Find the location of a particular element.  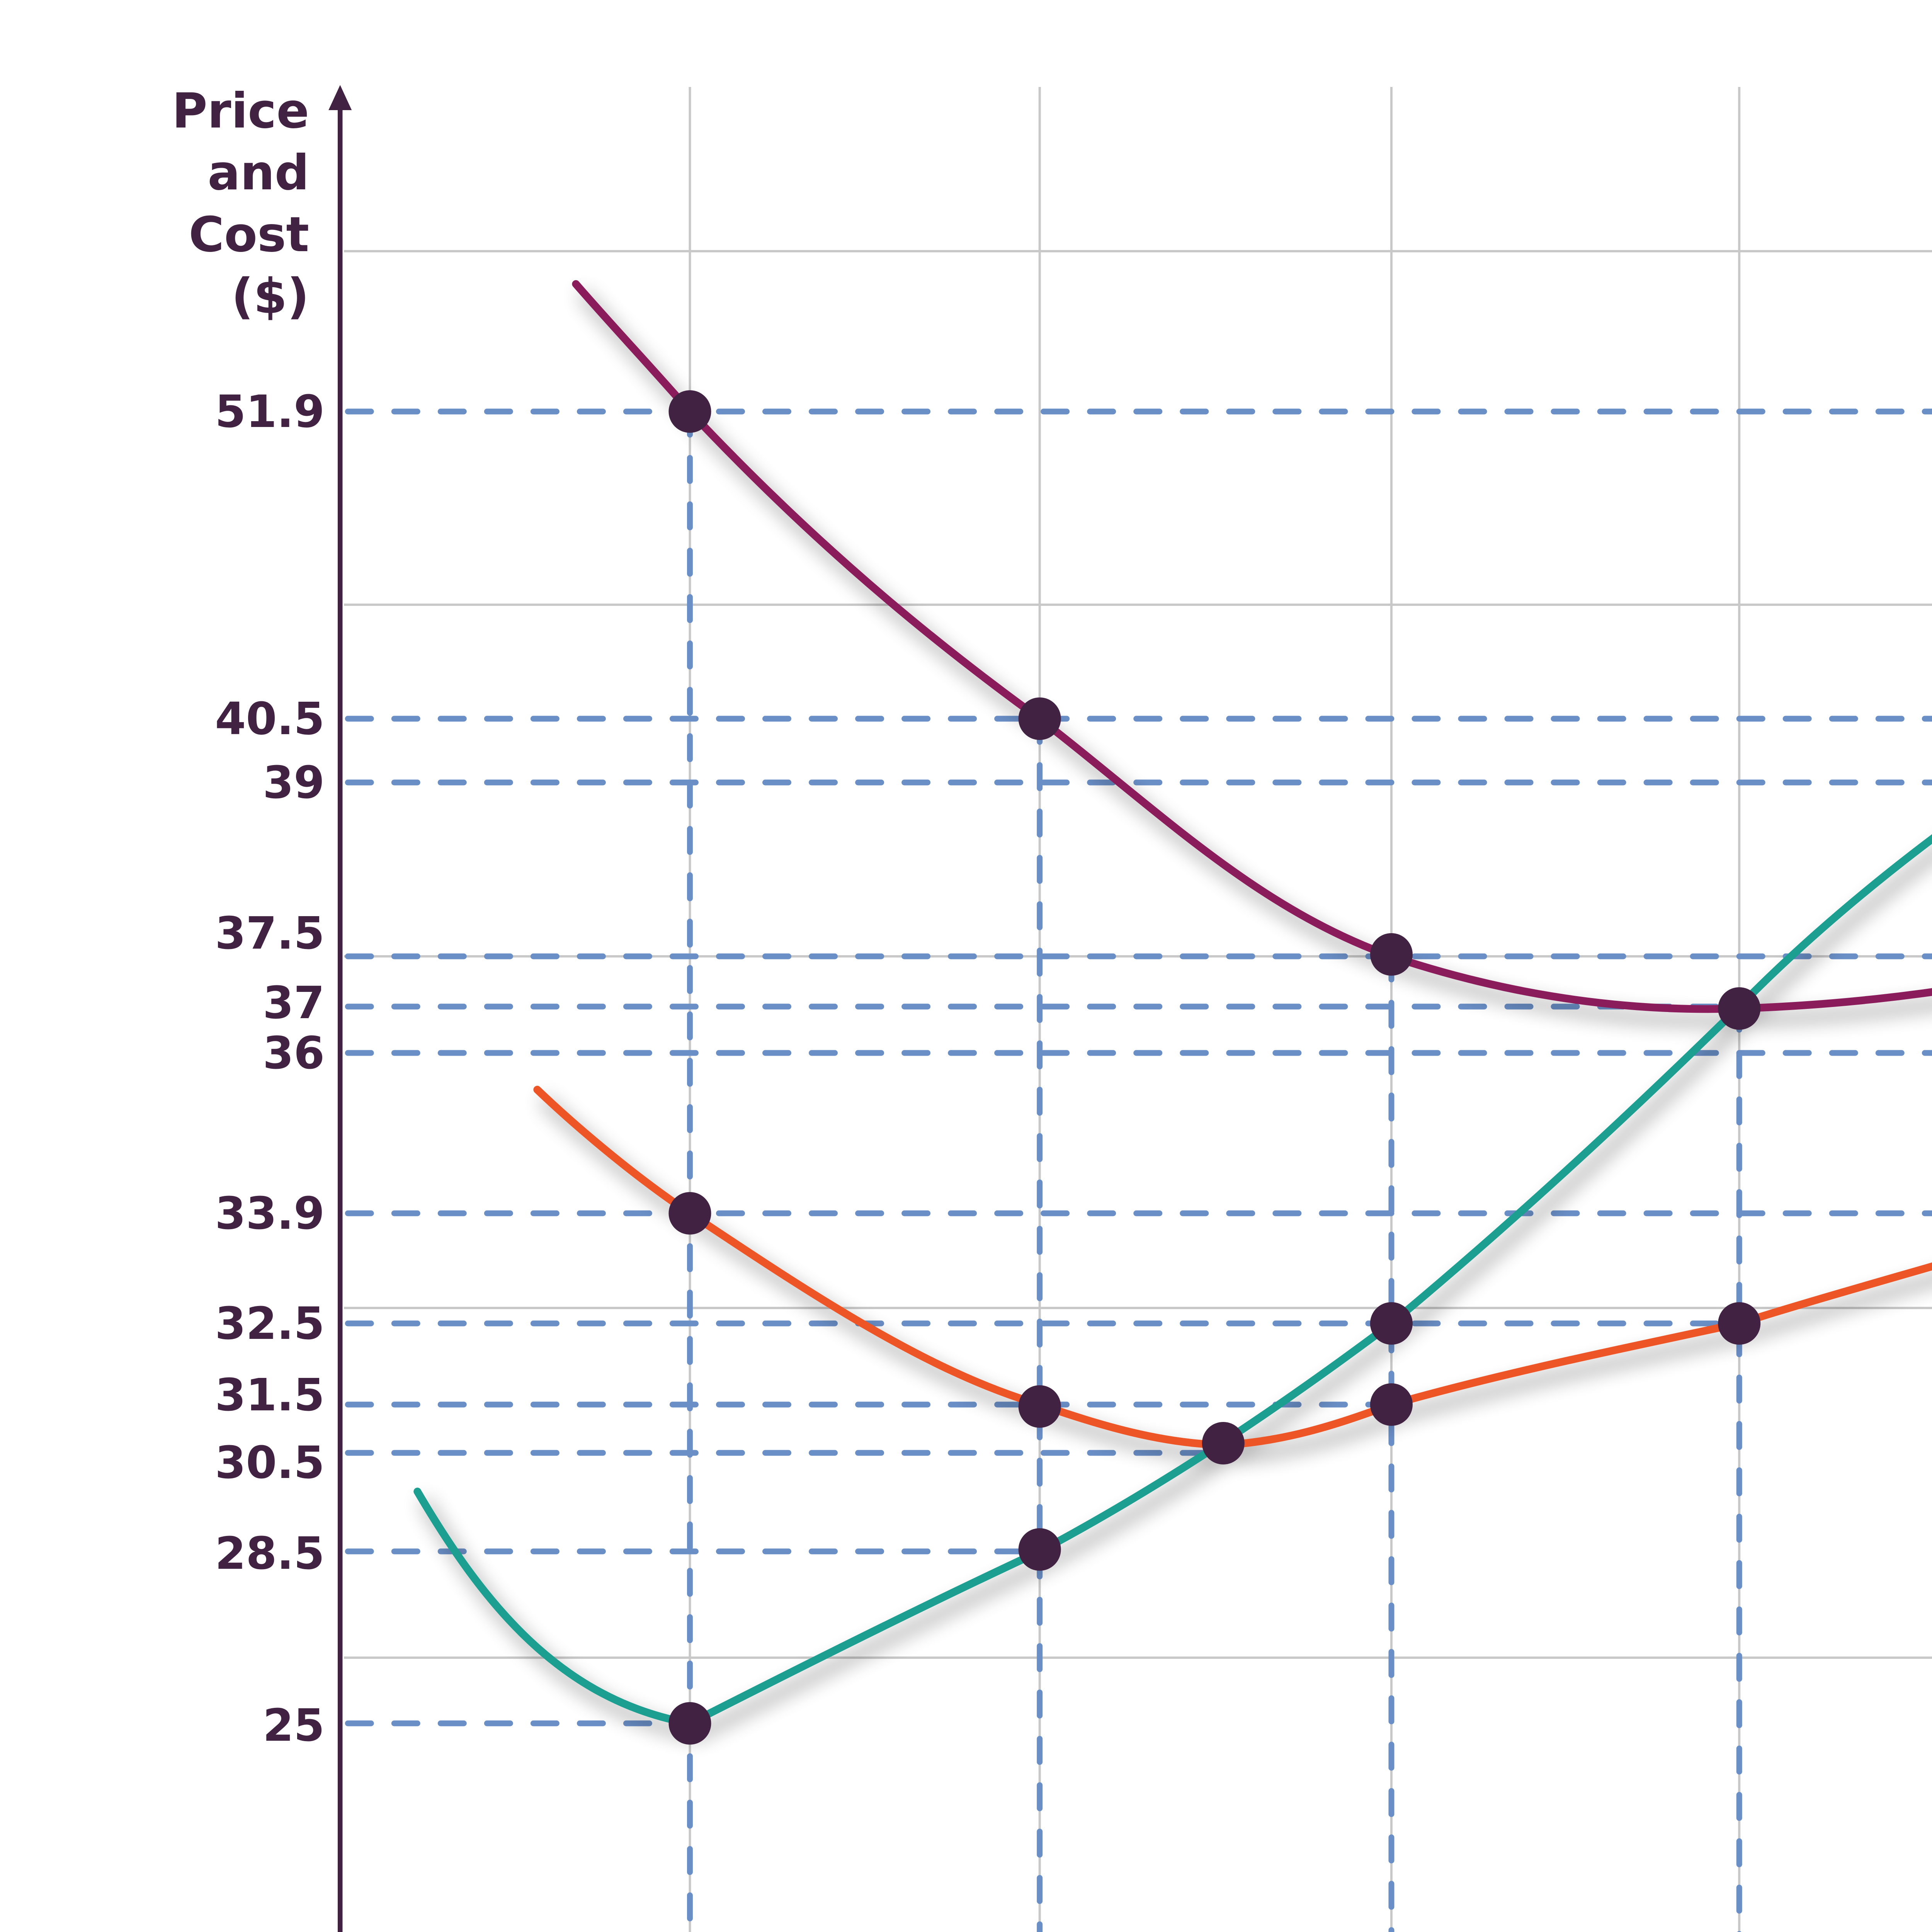

y-tick: 32.5 is located at coordinates (270, 1324).